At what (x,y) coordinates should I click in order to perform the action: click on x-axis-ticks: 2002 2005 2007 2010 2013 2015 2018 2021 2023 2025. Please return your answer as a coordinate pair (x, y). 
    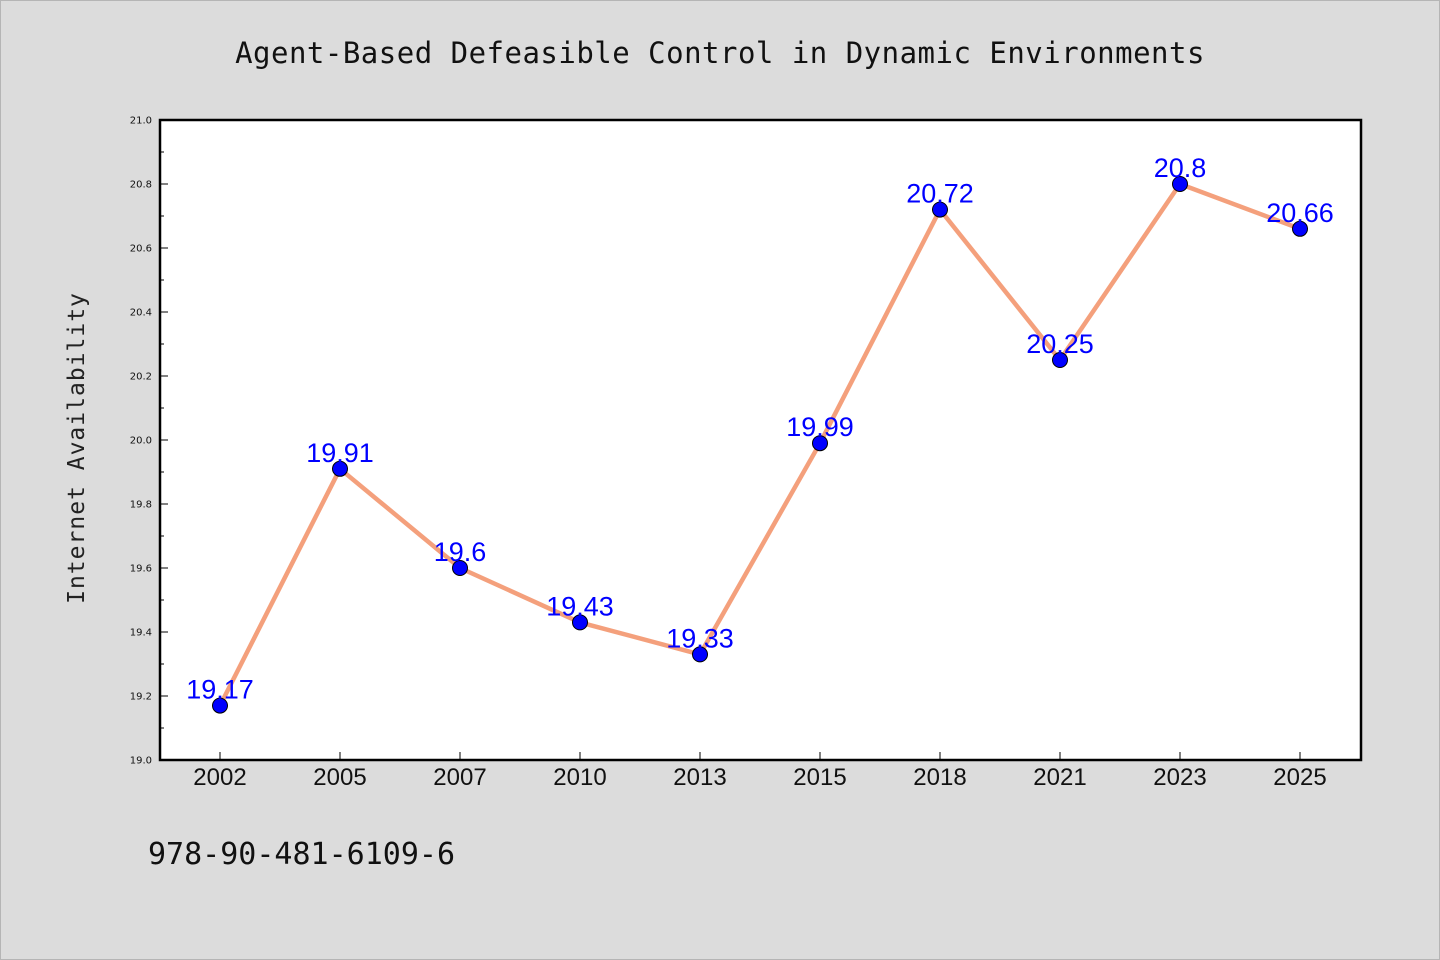
    Looking at the image, I should click on (760, 771).